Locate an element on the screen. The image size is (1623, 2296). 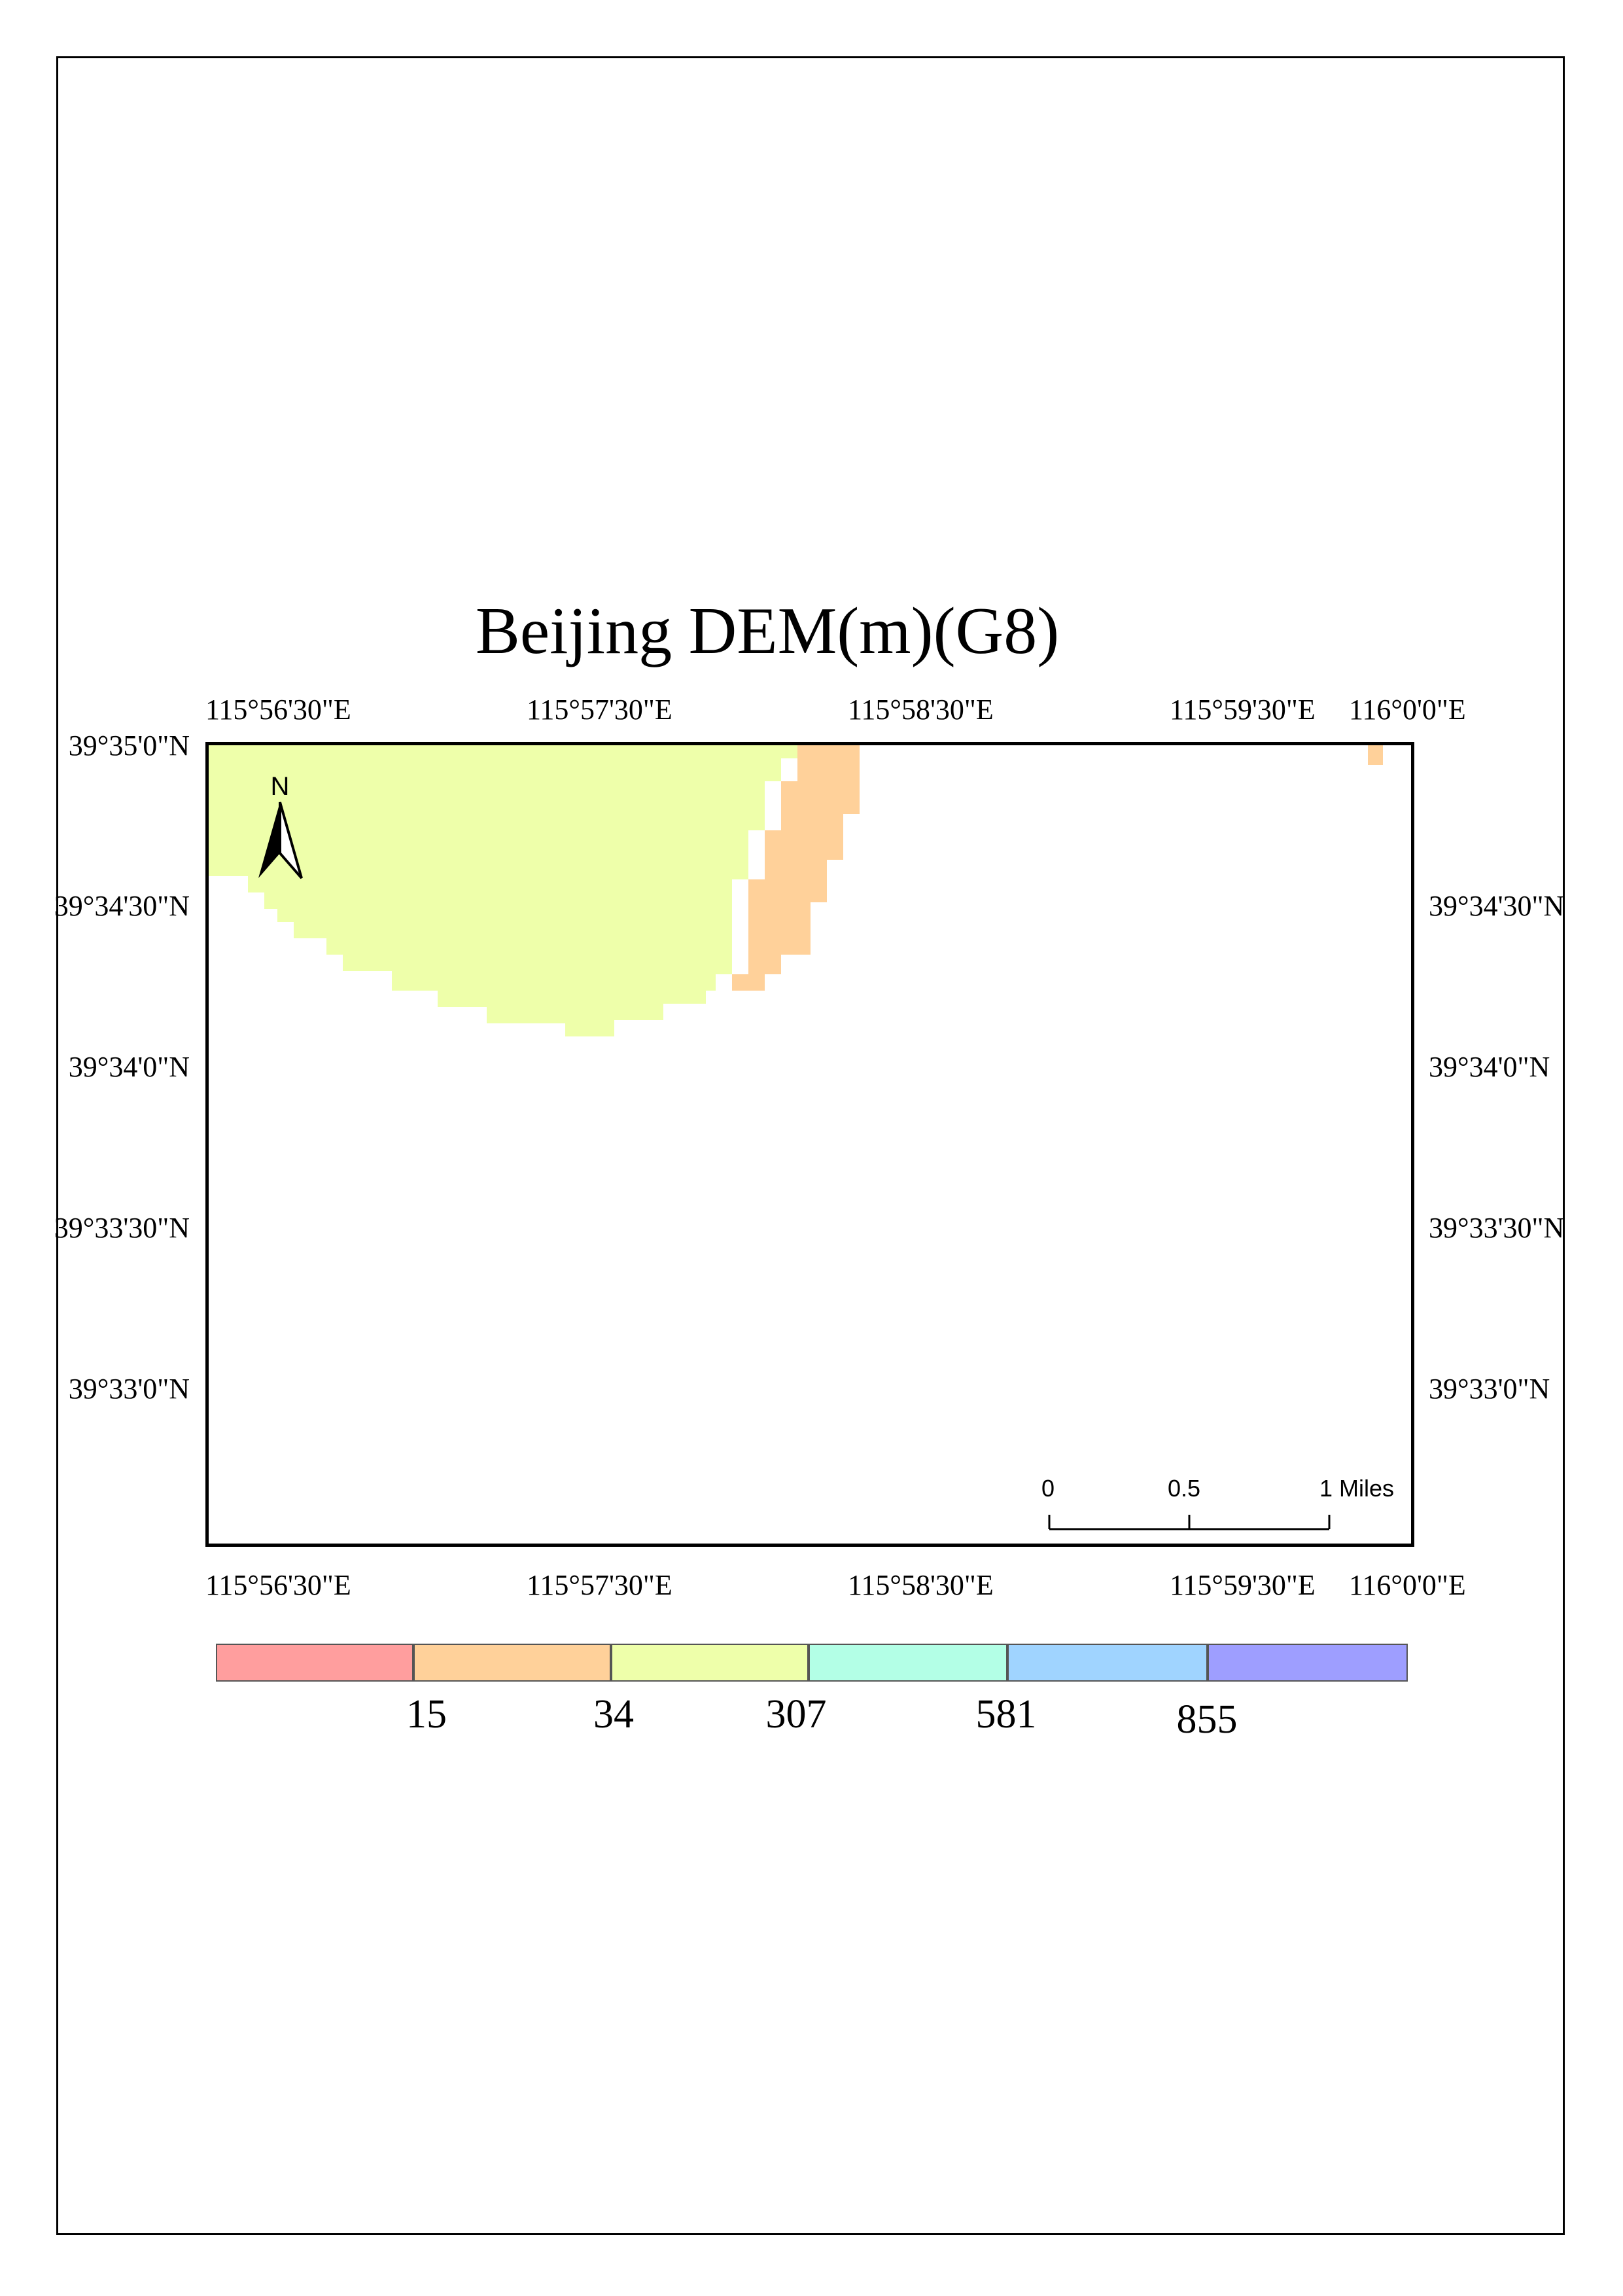
north-arrow-label: N is located at coordinates (280, 787).